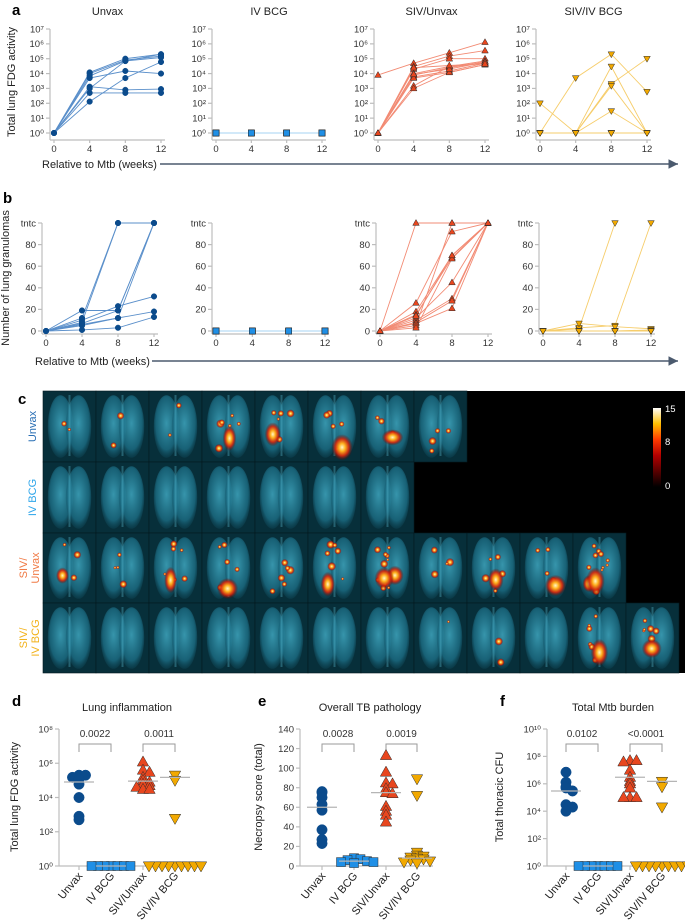  Describe the element at coordinates (33, 497) in the screenshot. I see `row-label: IV BCG` at that location.